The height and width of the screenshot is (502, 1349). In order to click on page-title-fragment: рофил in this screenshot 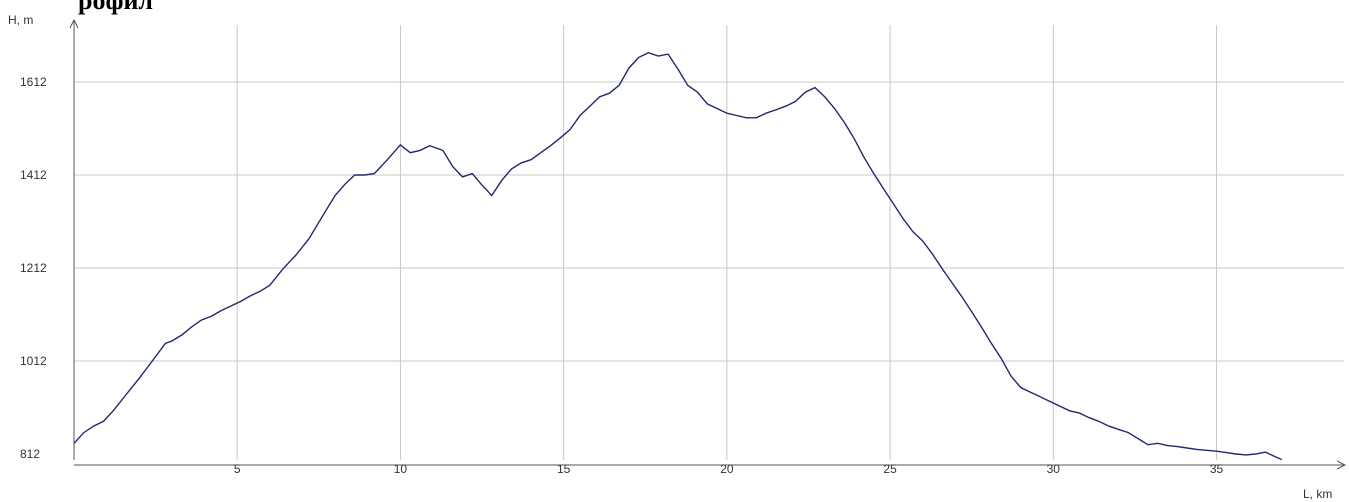, I will do `click(116, 7)`.